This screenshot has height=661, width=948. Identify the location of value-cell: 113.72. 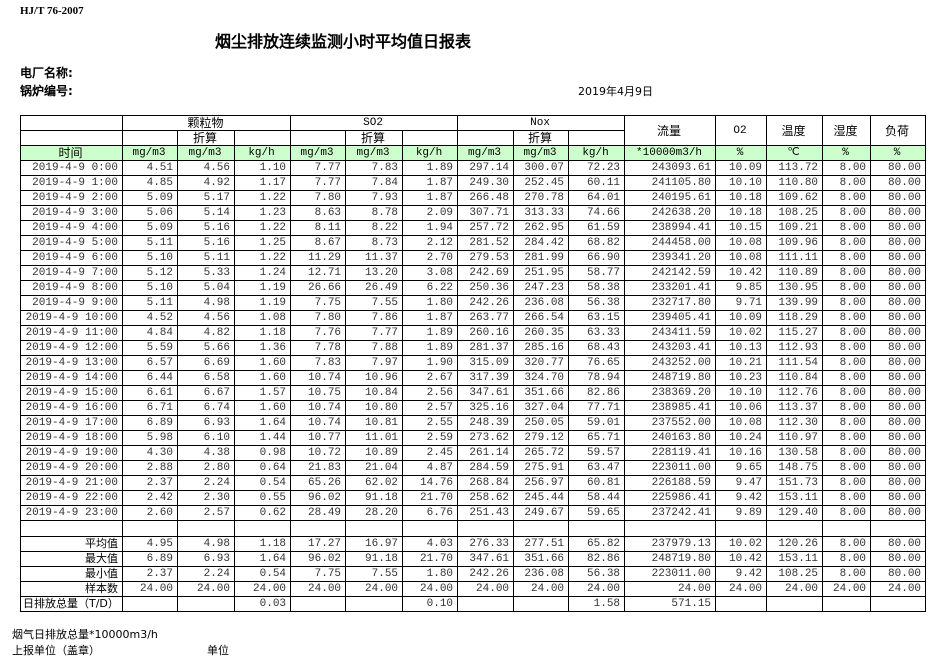
(795, 168).